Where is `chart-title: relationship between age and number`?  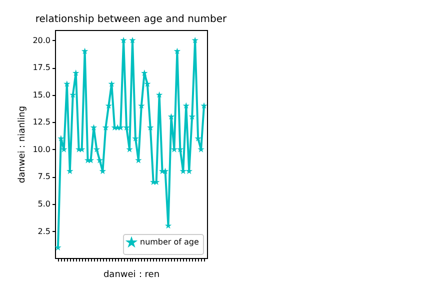
chart-title: relationship between age and number is located at coordinates (131, 19).